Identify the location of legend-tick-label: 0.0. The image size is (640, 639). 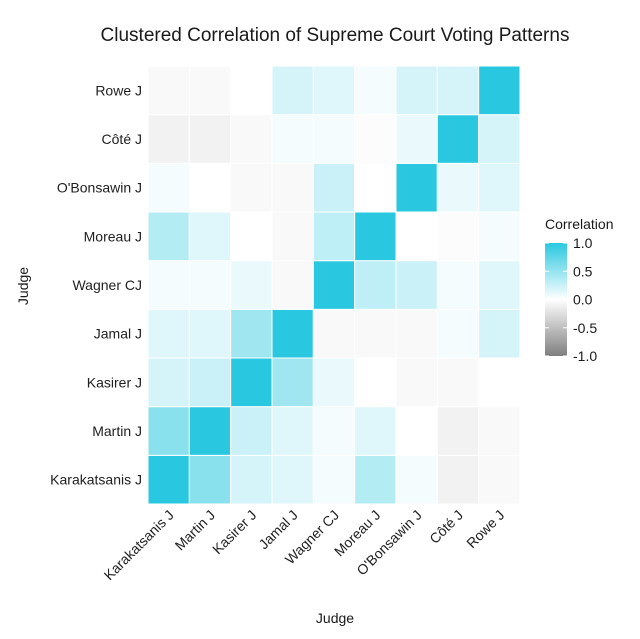
(583, 300).